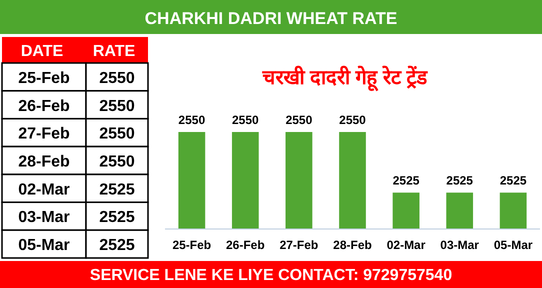 This screenshot has height=288, width=542. What do you see at coordinates (44, 162) in the screenshot?
I see `category-label: 28-Feb` at bounding box center [44, 162].